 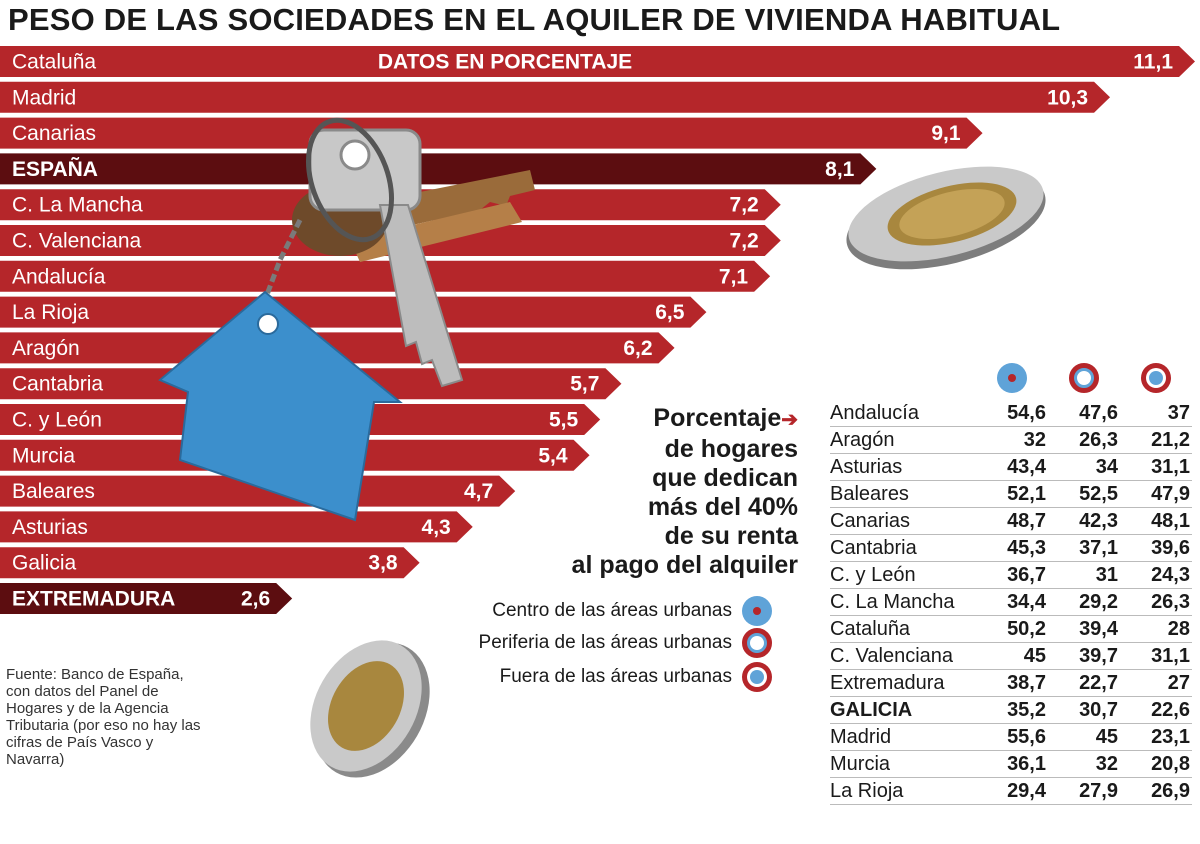 I want to click on legend-label: Centro de las áreas urbanas, so click(x=612, y=610).